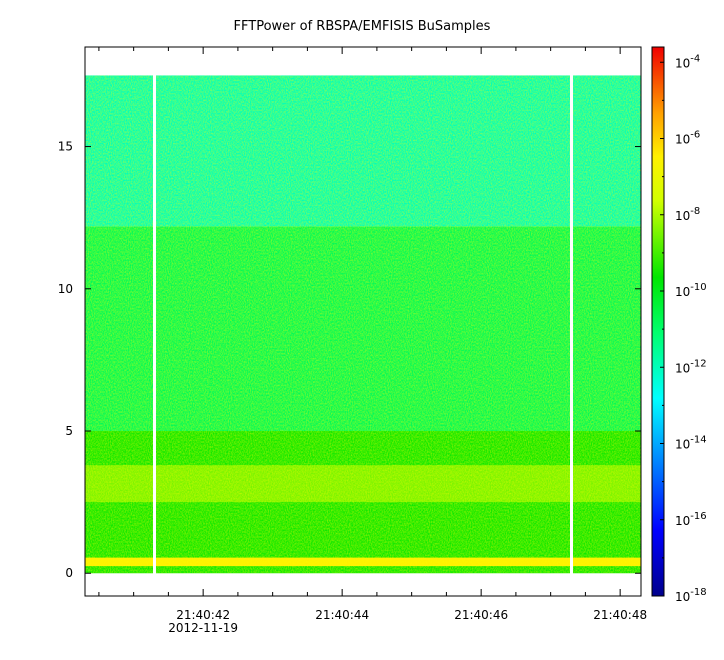 This screenshot has height=660, width=724. What do you see at coordinates (203, 615) in the screenshot?
I see `x-tick-label: 21:40:42` at bounding box center [203, 615].